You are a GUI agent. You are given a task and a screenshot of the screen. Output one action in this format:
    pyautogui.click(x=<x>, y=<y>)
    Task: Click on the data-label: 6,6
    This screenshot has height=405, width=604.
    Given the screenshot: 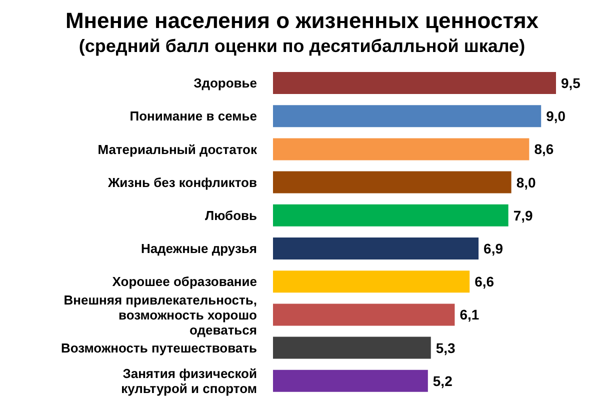 What is the action you would take?
    pyautogui.click(x=484, y=282)
    